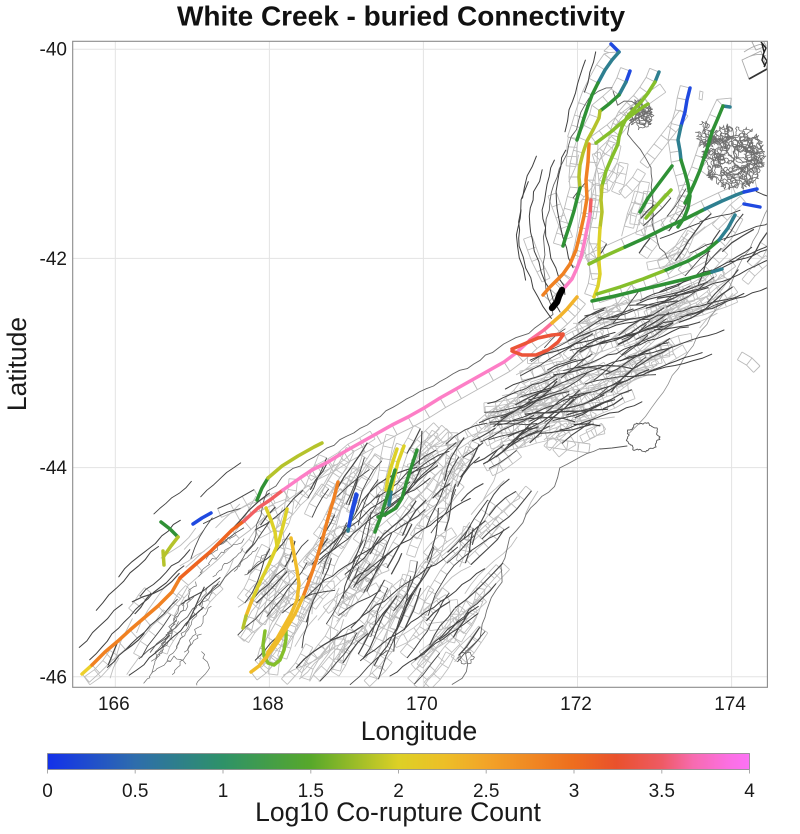 This screenshot has height=834, width=800. Describe the element at coordinates (223, 791) in the screenshot. I see `svg-text: 1` at that location.